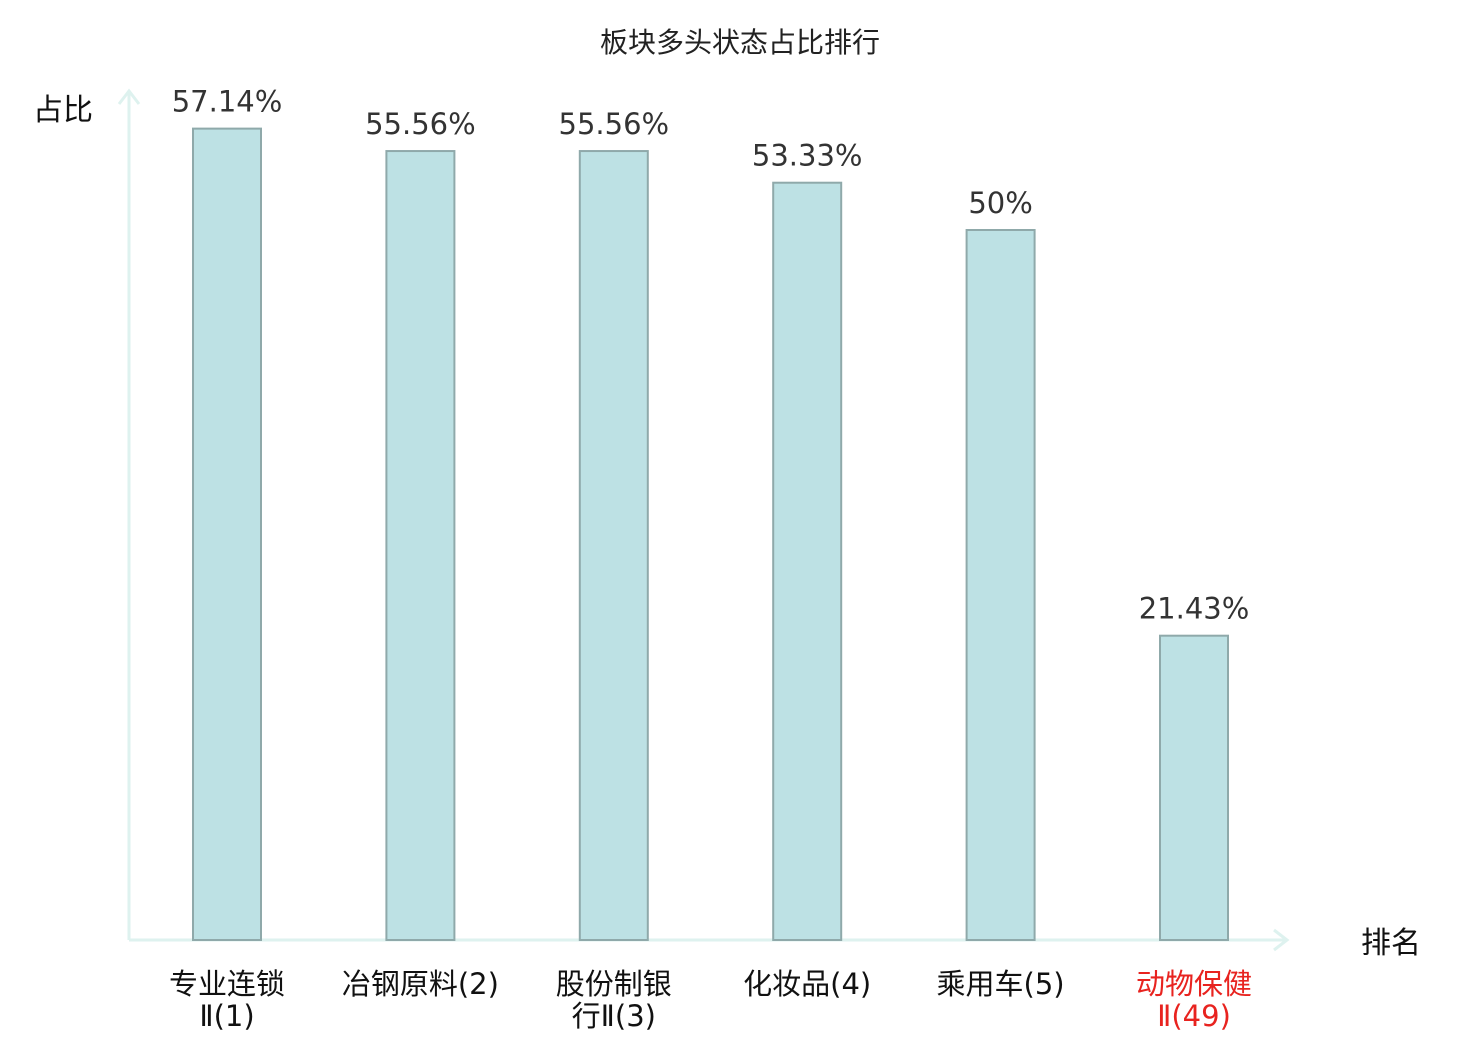 This screenshot has height=1040, width=1480. Describe the element at coordinates (807, 156) in the screenshot. I see `value-label-4: 53.33%` at that location.